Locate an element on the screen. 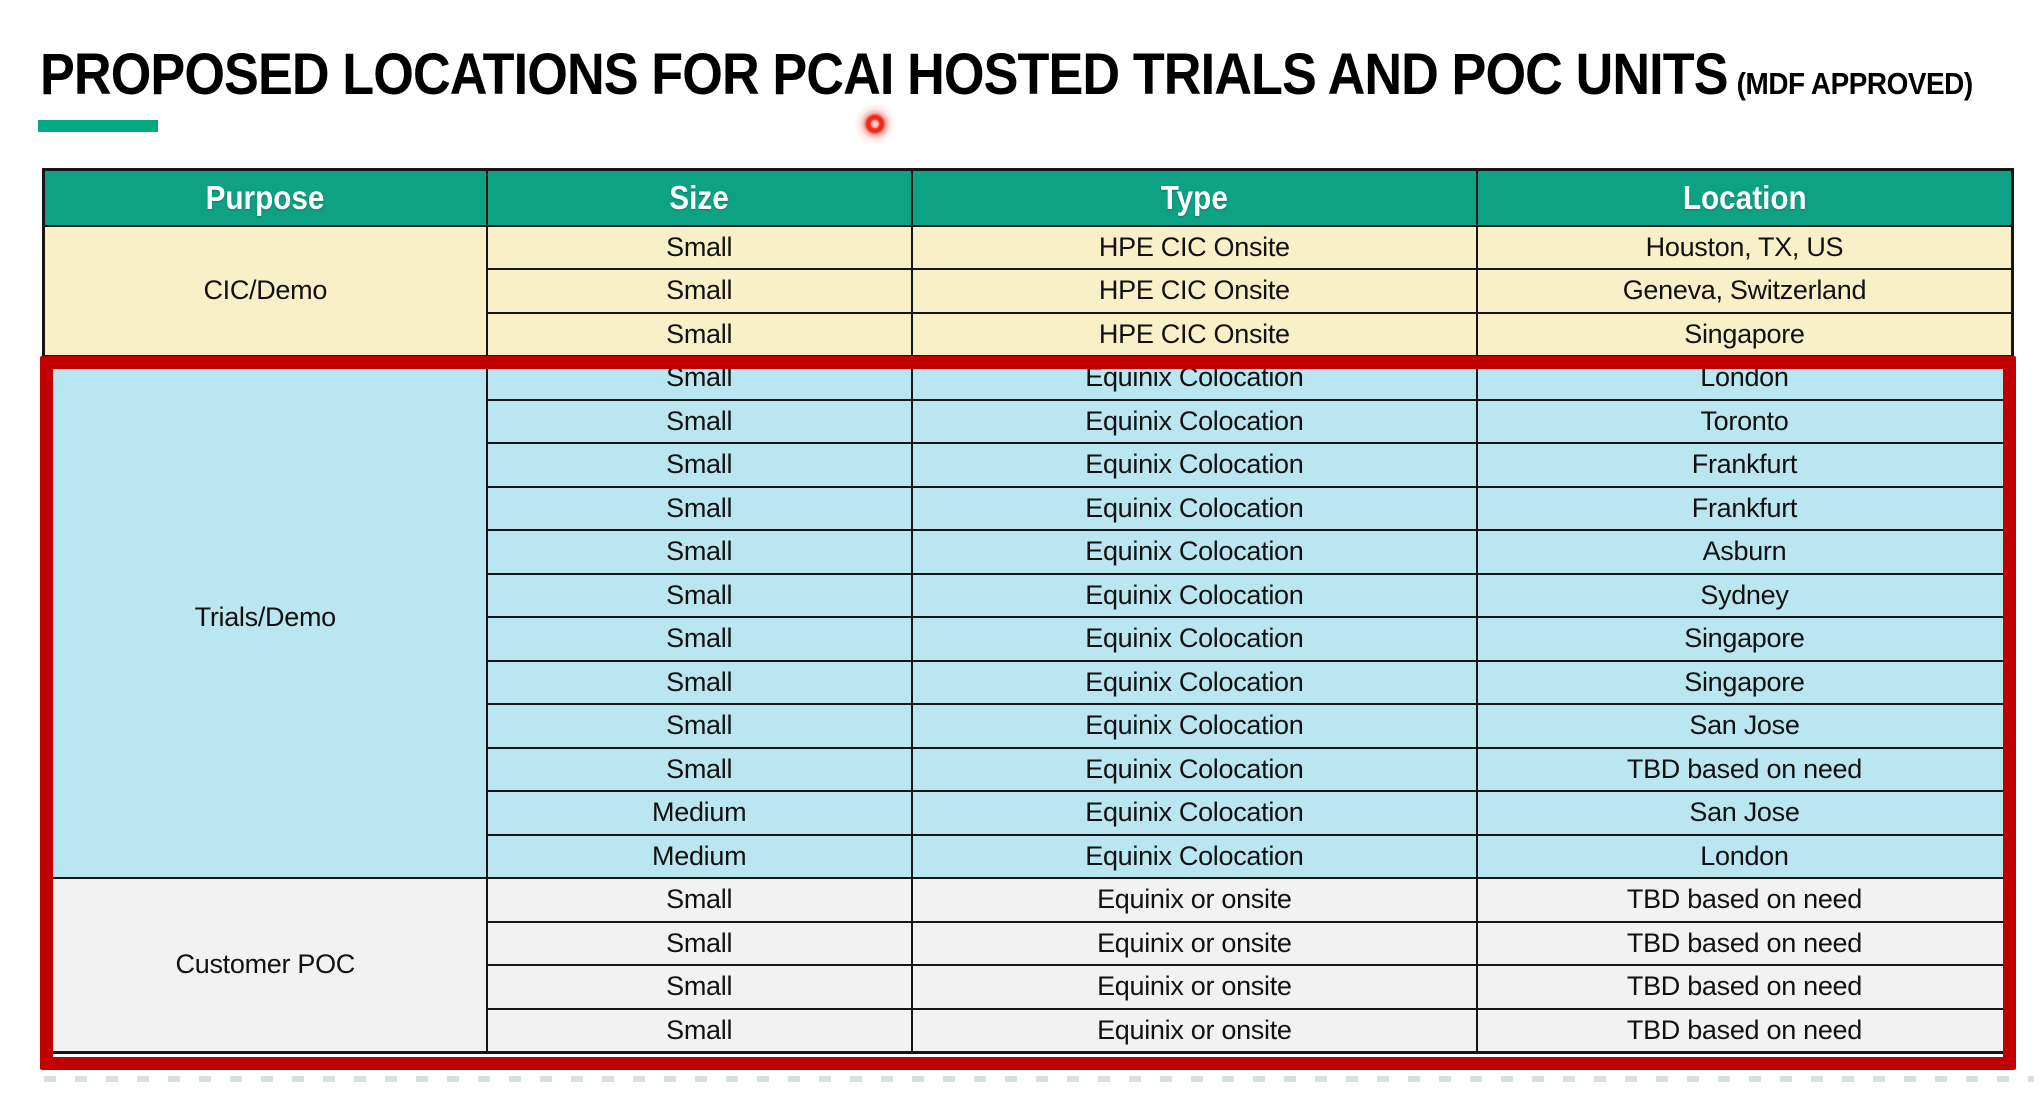  column-header-location: Location is located at coordinates (1744, 197).